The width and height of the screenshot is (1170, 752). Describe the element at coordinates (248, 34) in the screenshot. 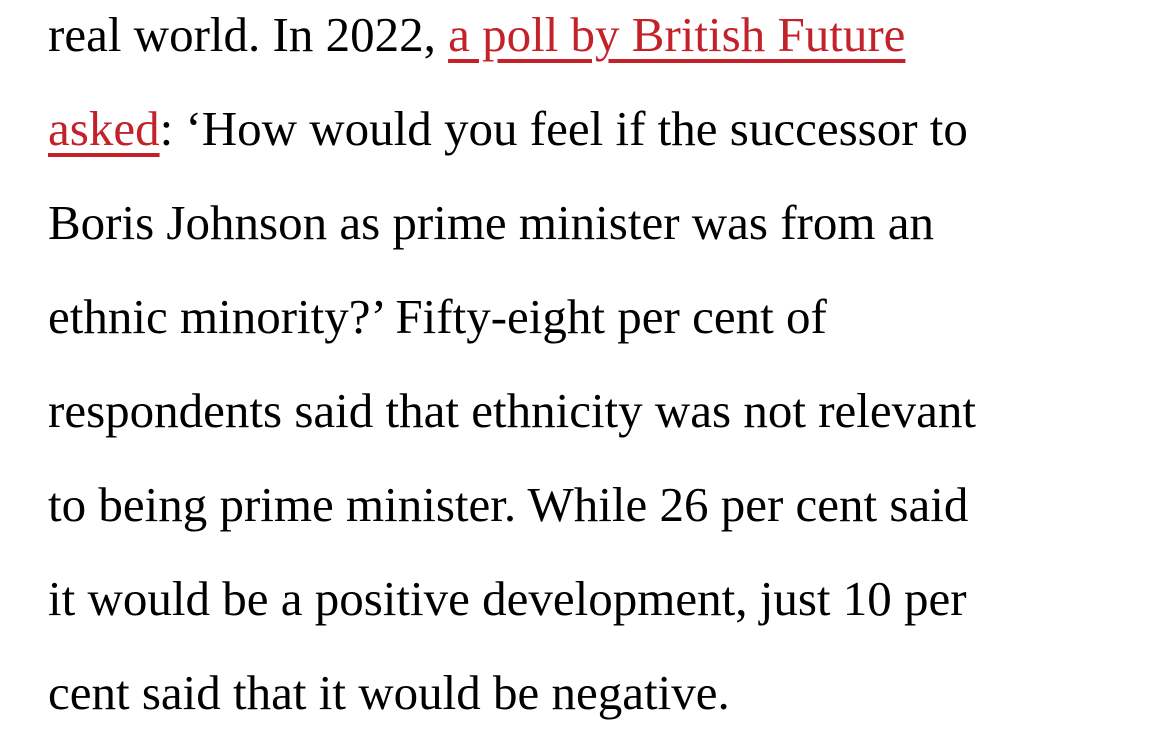

I see `text-run: real world. In 2022,` at that location.